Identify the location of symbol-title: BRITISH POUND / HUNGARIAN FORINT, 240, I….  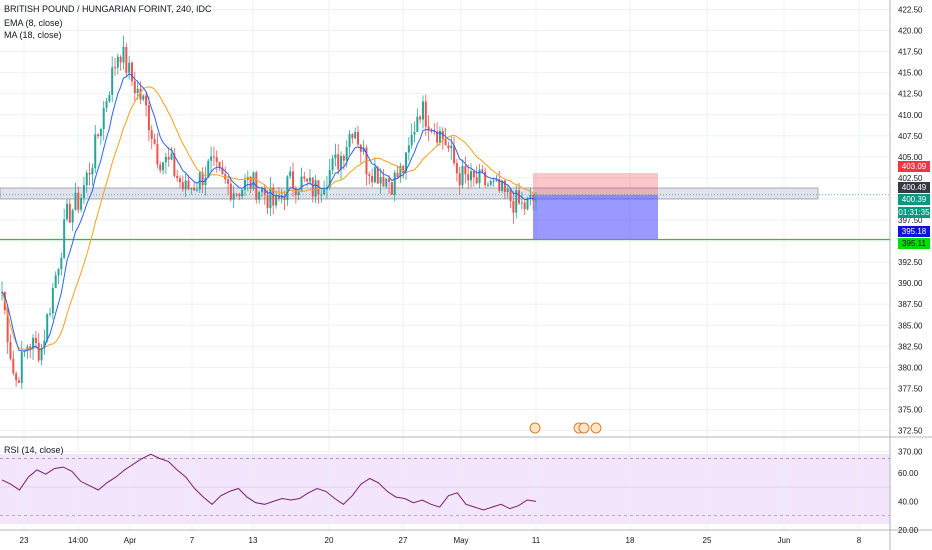
(108, 9).